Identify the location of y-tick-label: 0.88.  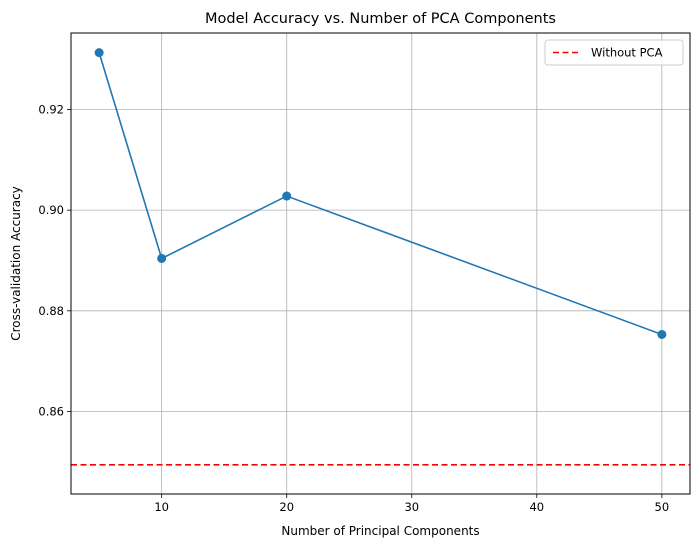
(51, 311).